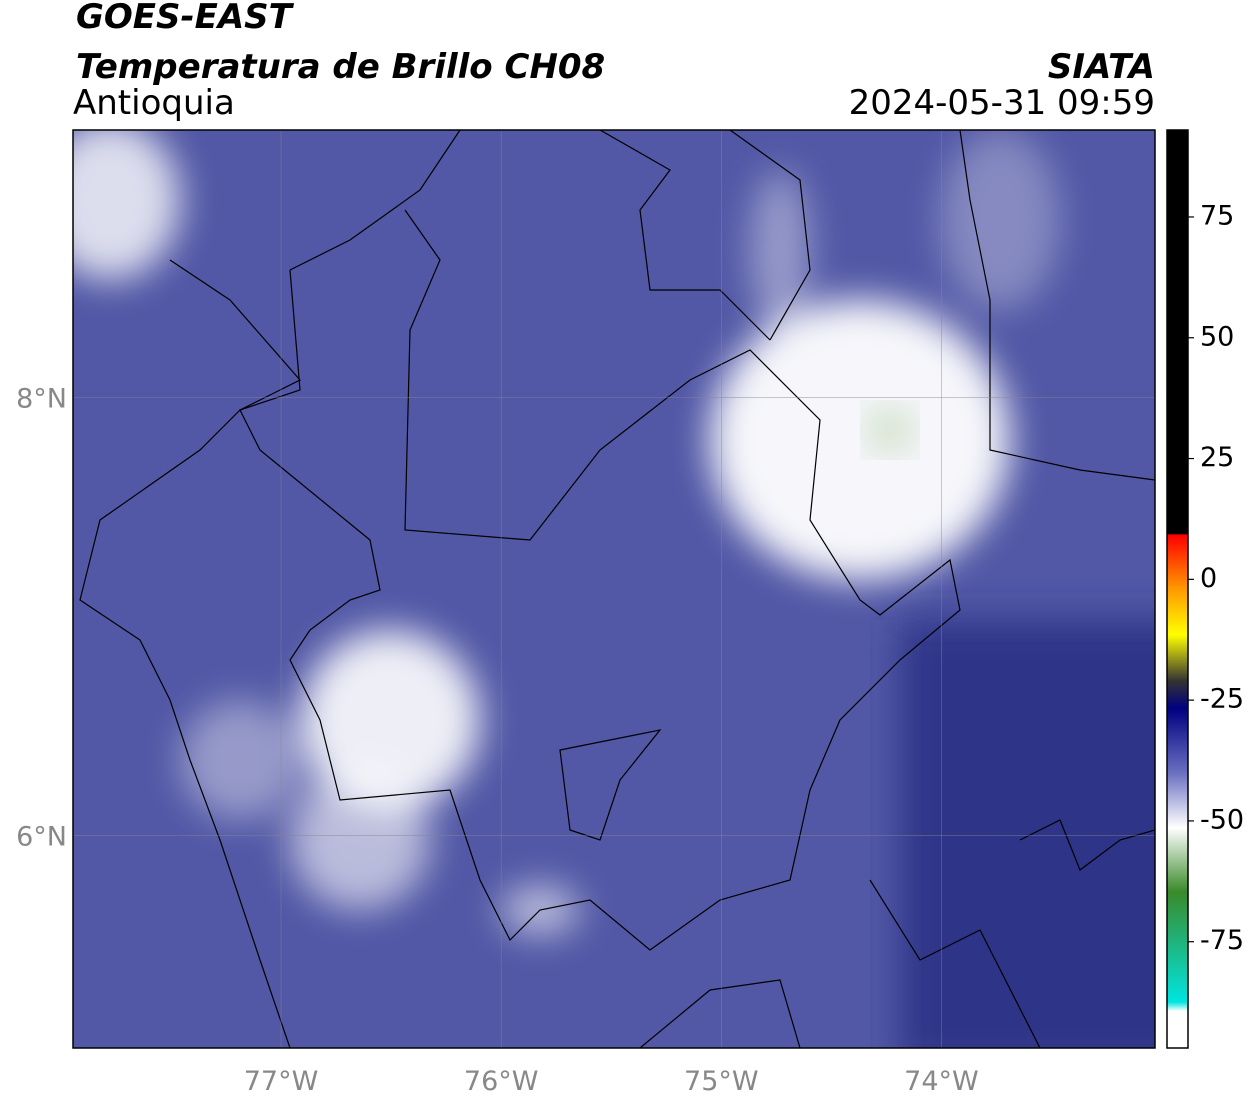  What do you see at coordinates (1002, 103) in the screenshot?
I see `datetime: 2024-05-31 09:59` at bounding box center [1002, 103].